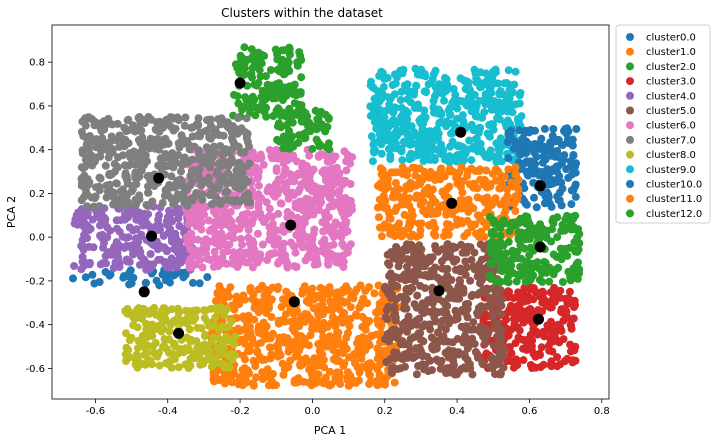  I want to click on x-tick-label: 0.4, so click(457, 411).